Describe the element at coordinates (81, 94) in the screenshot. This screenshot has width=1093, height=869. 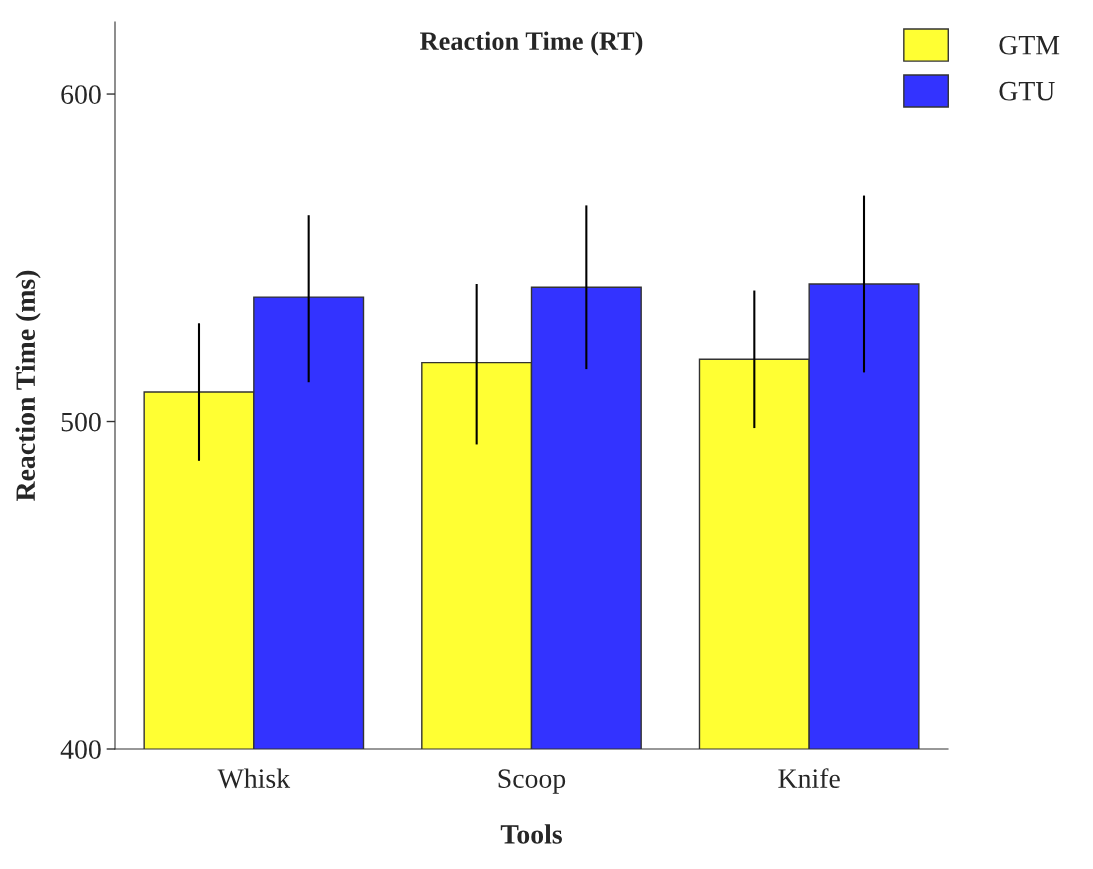
I see `y-tick-label: 600` at that location.